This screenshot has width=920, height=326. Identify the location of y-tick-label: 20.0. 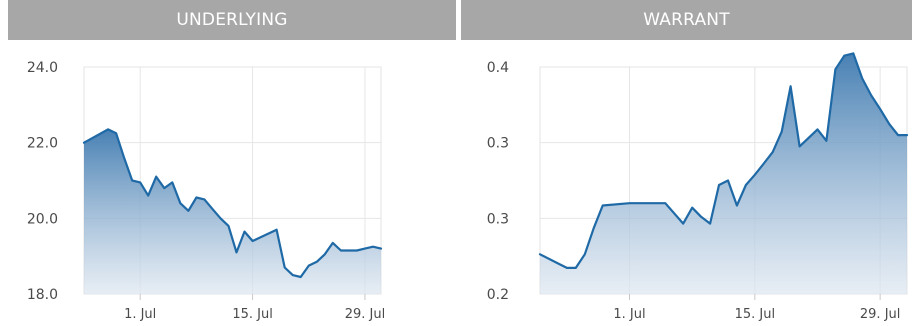
(42, 219).